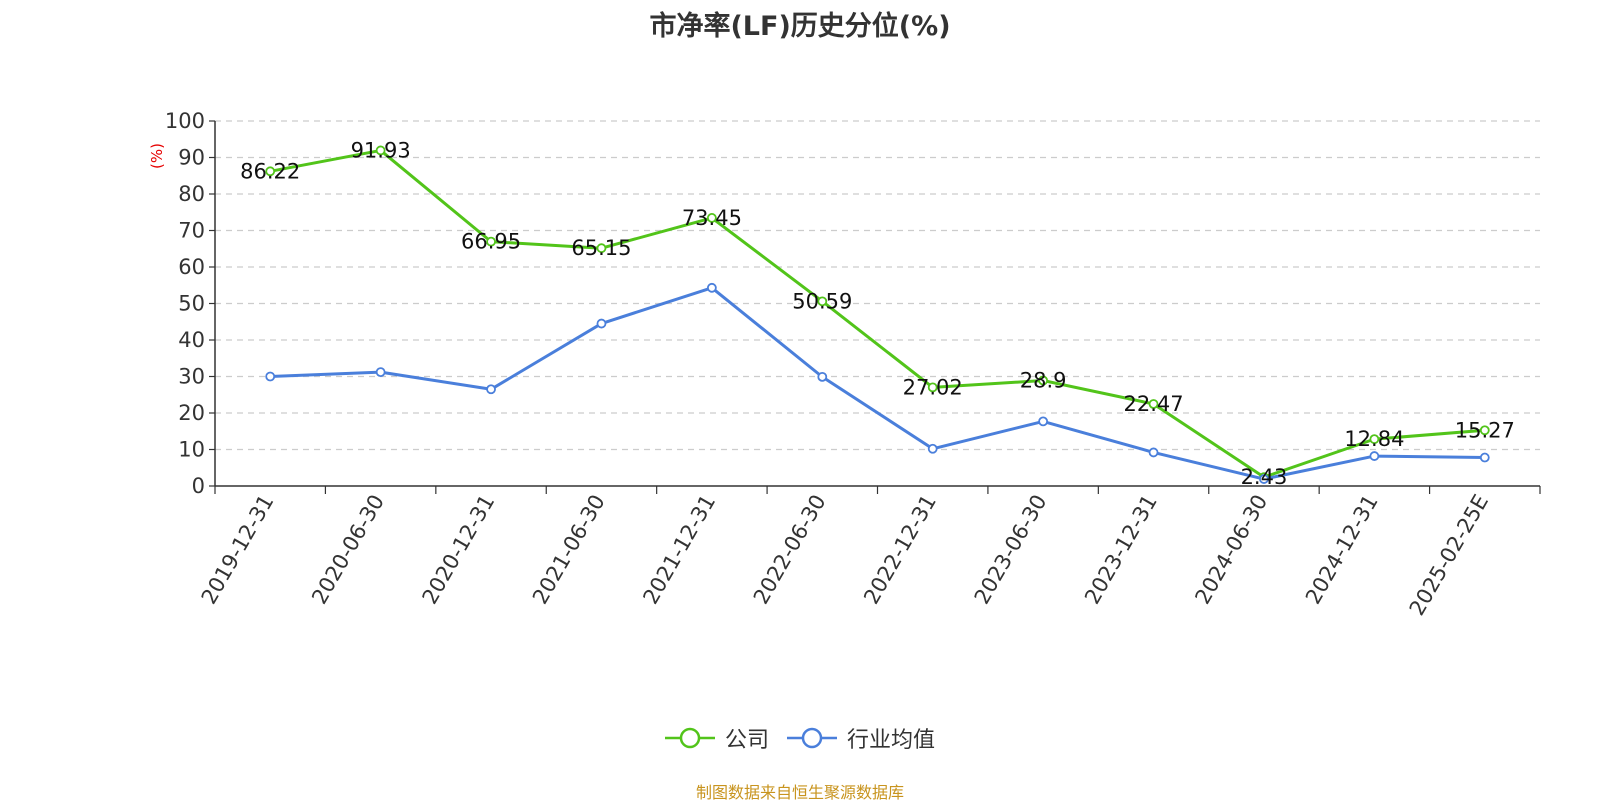 The image size is (1600, 803). What do you see at coordinates (716, 738) in the screenshot?
I see `legend-item-company: 公司` at bounding box center [716, 738].